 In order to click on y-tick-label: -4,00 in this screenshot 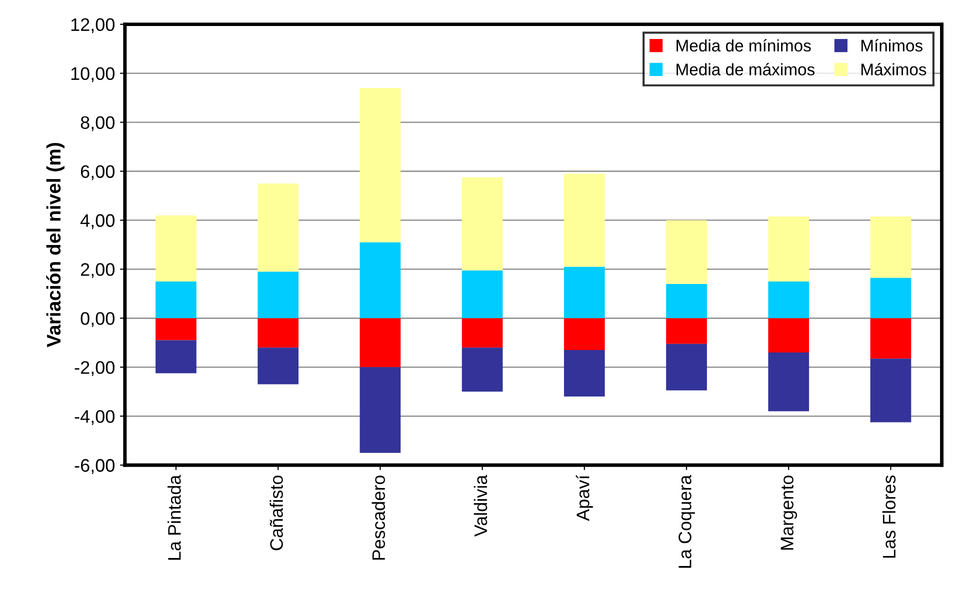, I will do `click(94, 417)`.